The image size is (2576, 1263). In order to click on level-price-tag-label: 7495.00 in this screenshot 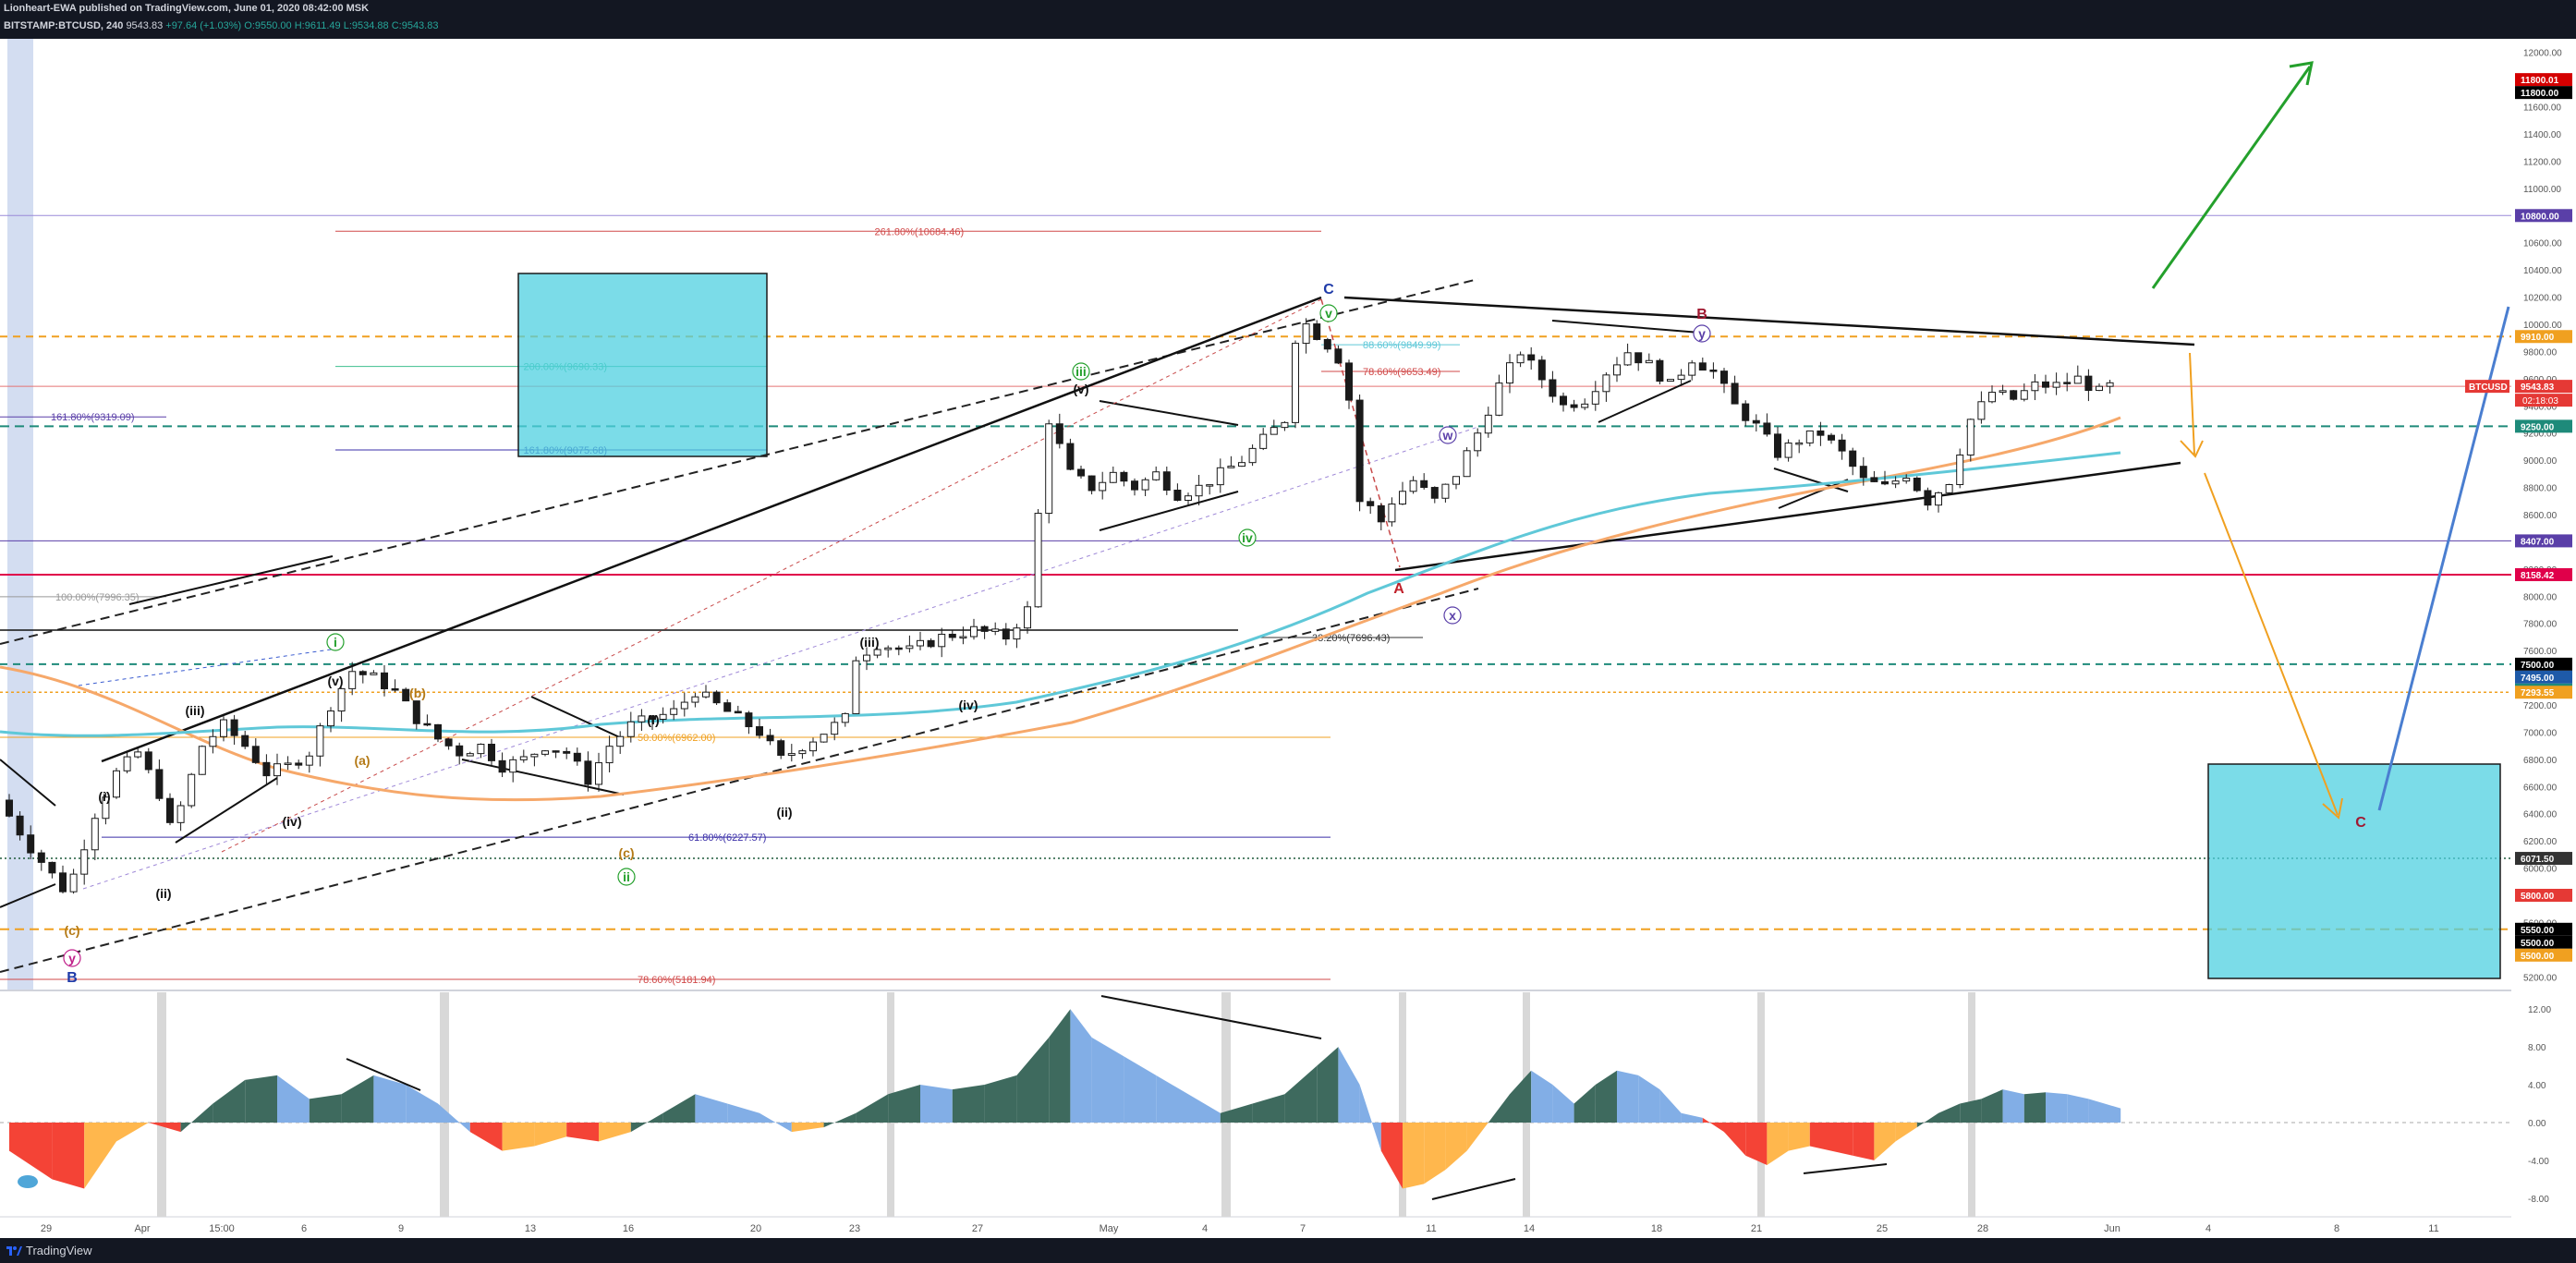, I will do `click(2538, 679)`.